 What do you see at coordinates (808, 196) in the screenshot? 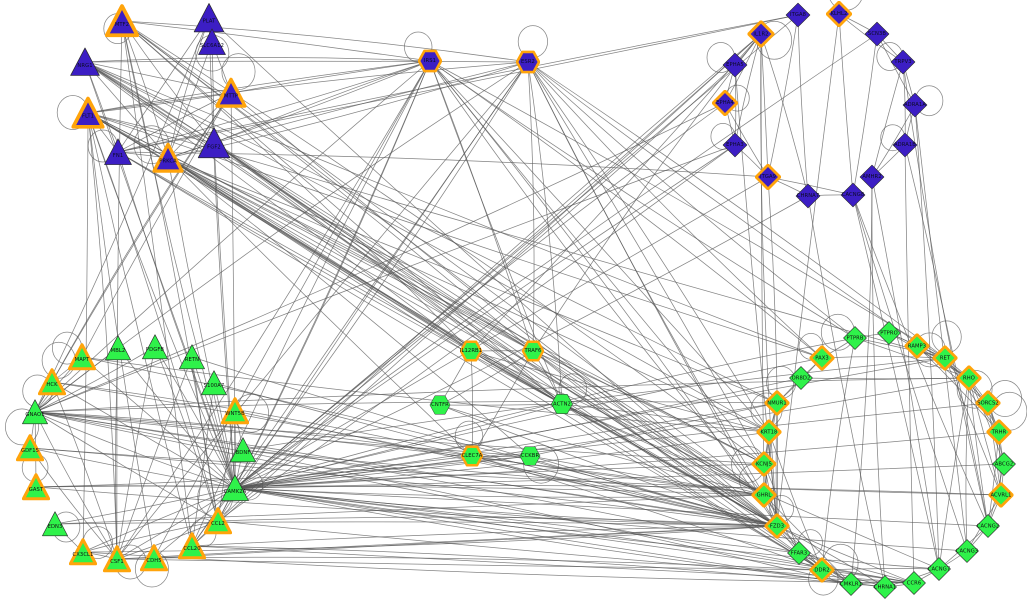
I see `graph-node-chrna7: CHRNA7` at bounding box center [808, 196].